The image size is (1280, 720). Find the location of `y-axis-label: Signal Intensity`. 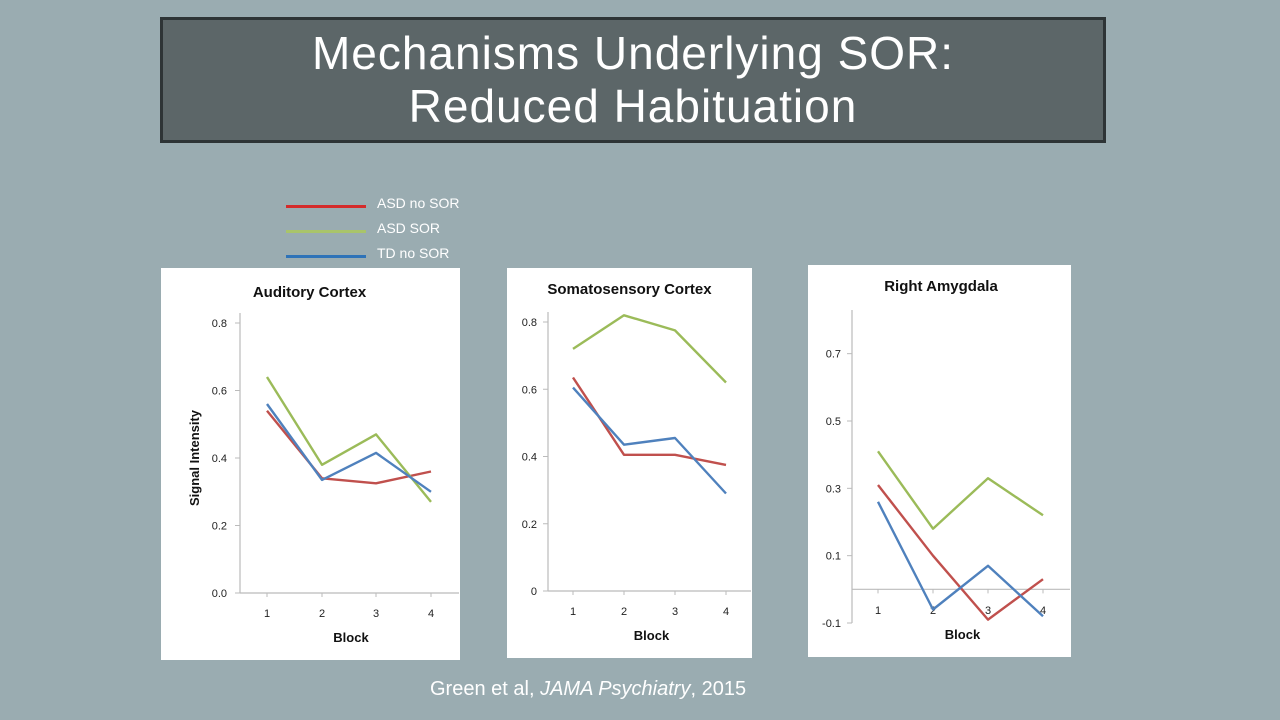

y-axis-label: Signal Intensity is located at coordinates (194, 457).